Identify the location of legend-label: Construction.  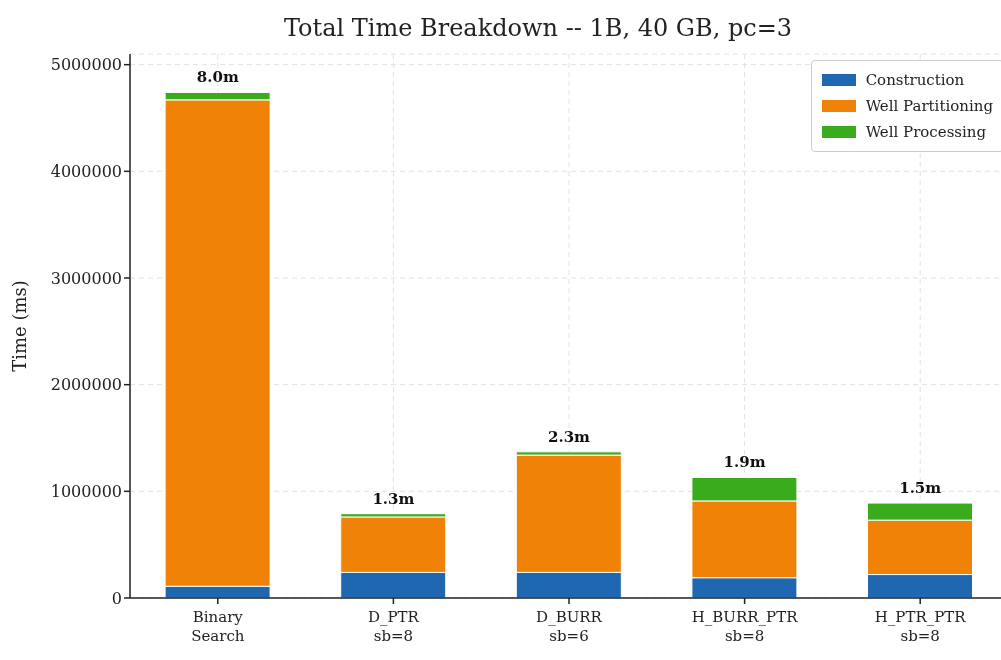
(915, 80).